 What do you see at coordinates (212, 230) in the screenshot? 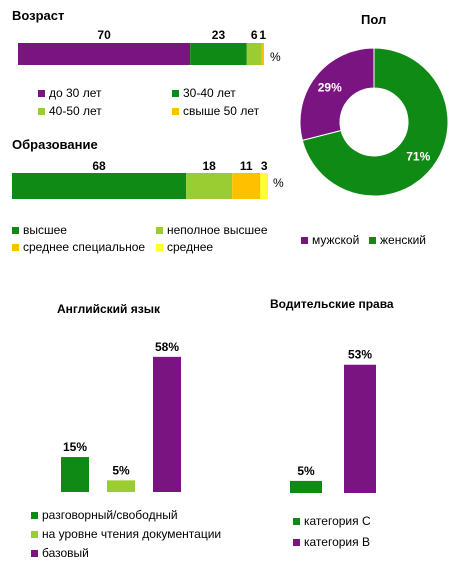
I see `legend-edu-incomplete-higher: неполное высшее` at bounding box center [212, 230].